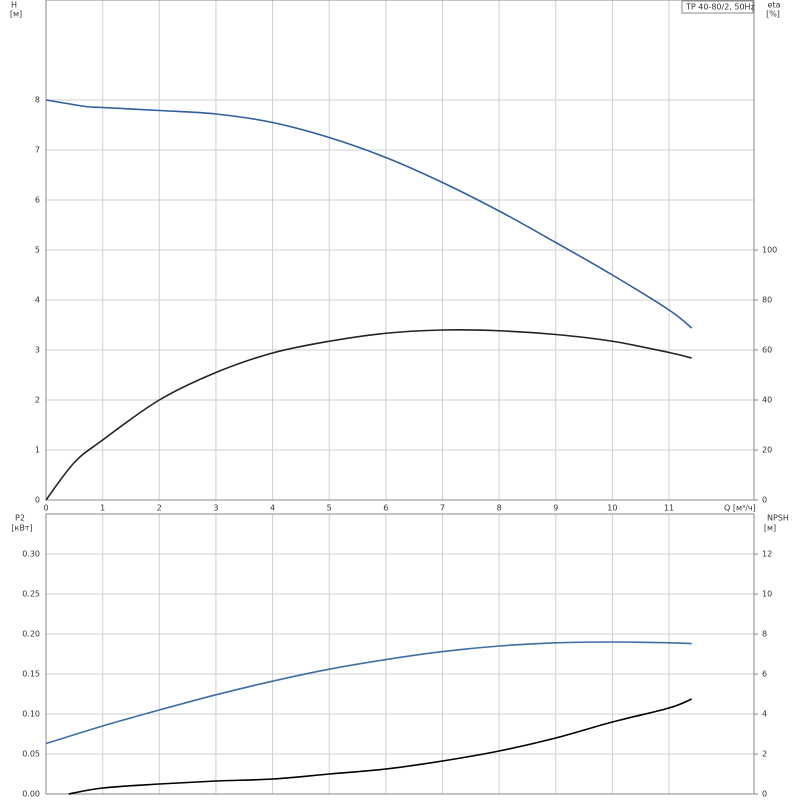 The image size is (800, 800). Describe the element at coordinates (329, 508) in the screenshot. I see `x-tick-label: 5` at that location.